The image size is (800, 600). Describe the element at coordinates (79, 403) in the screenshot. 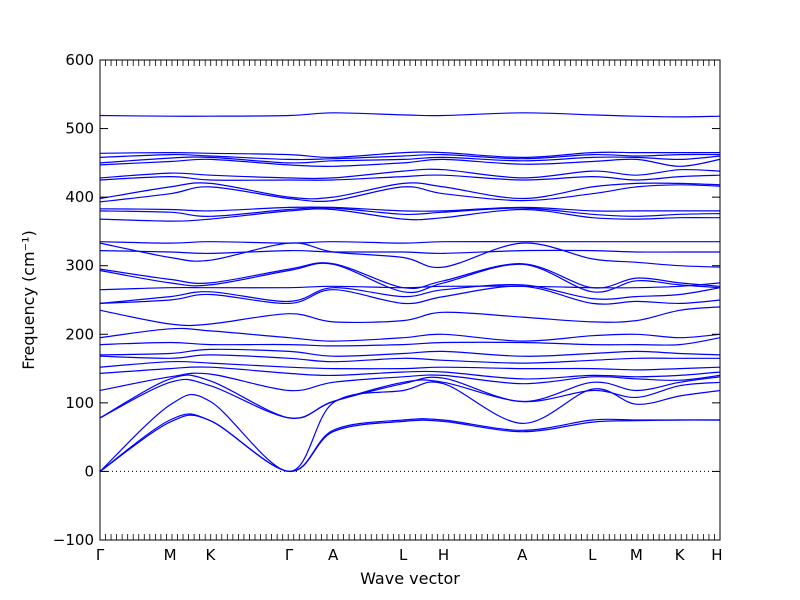

I see `y-tick-label: 100` at that location.